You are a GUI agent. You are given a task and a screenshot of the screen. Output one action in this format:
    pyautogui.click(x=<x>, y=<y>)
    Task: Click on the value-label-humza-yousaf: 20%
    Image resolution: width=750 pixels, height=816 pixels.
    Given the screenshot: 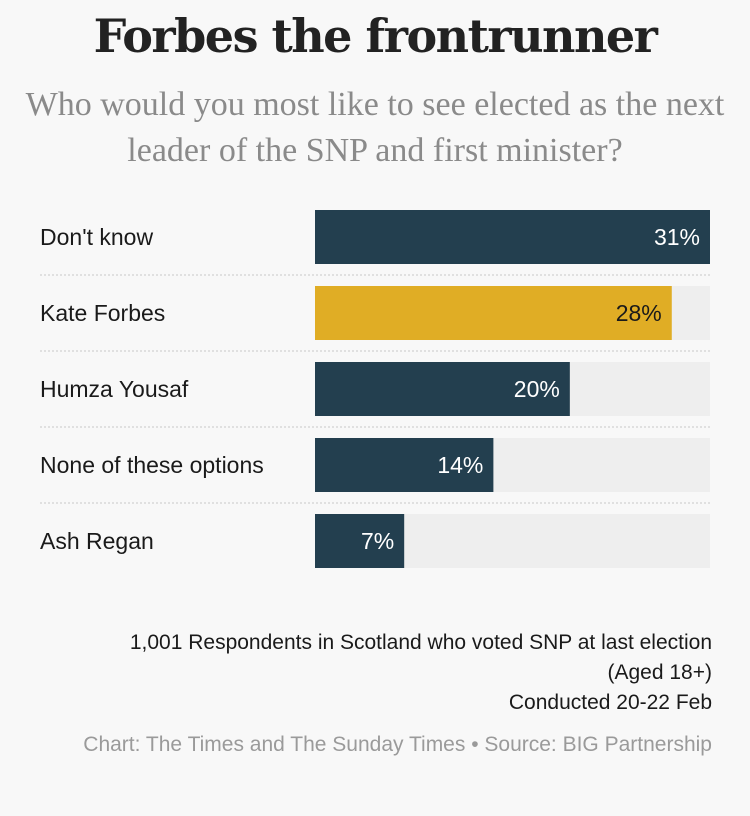 What is the action you would take?
    pyautogui.click(x=537, y=389)
    